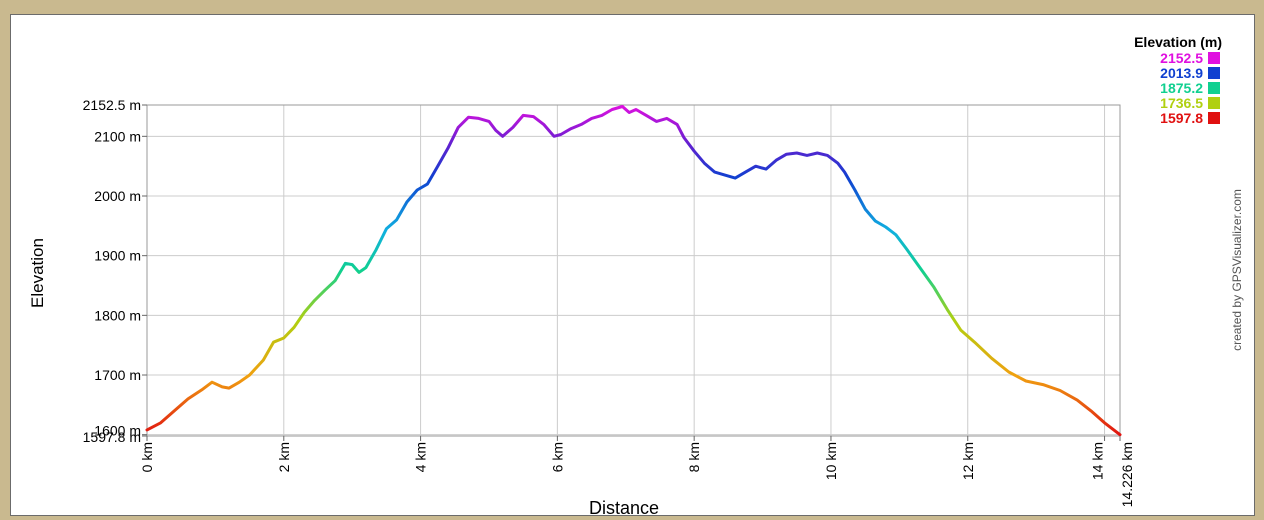 The height and width of the screenshot is (520, 1264). What do you see at coordinates (1181, 58) in the screenshot?
I see `legend-entry-label: 2152.5` at bounding box center [1181, 58].